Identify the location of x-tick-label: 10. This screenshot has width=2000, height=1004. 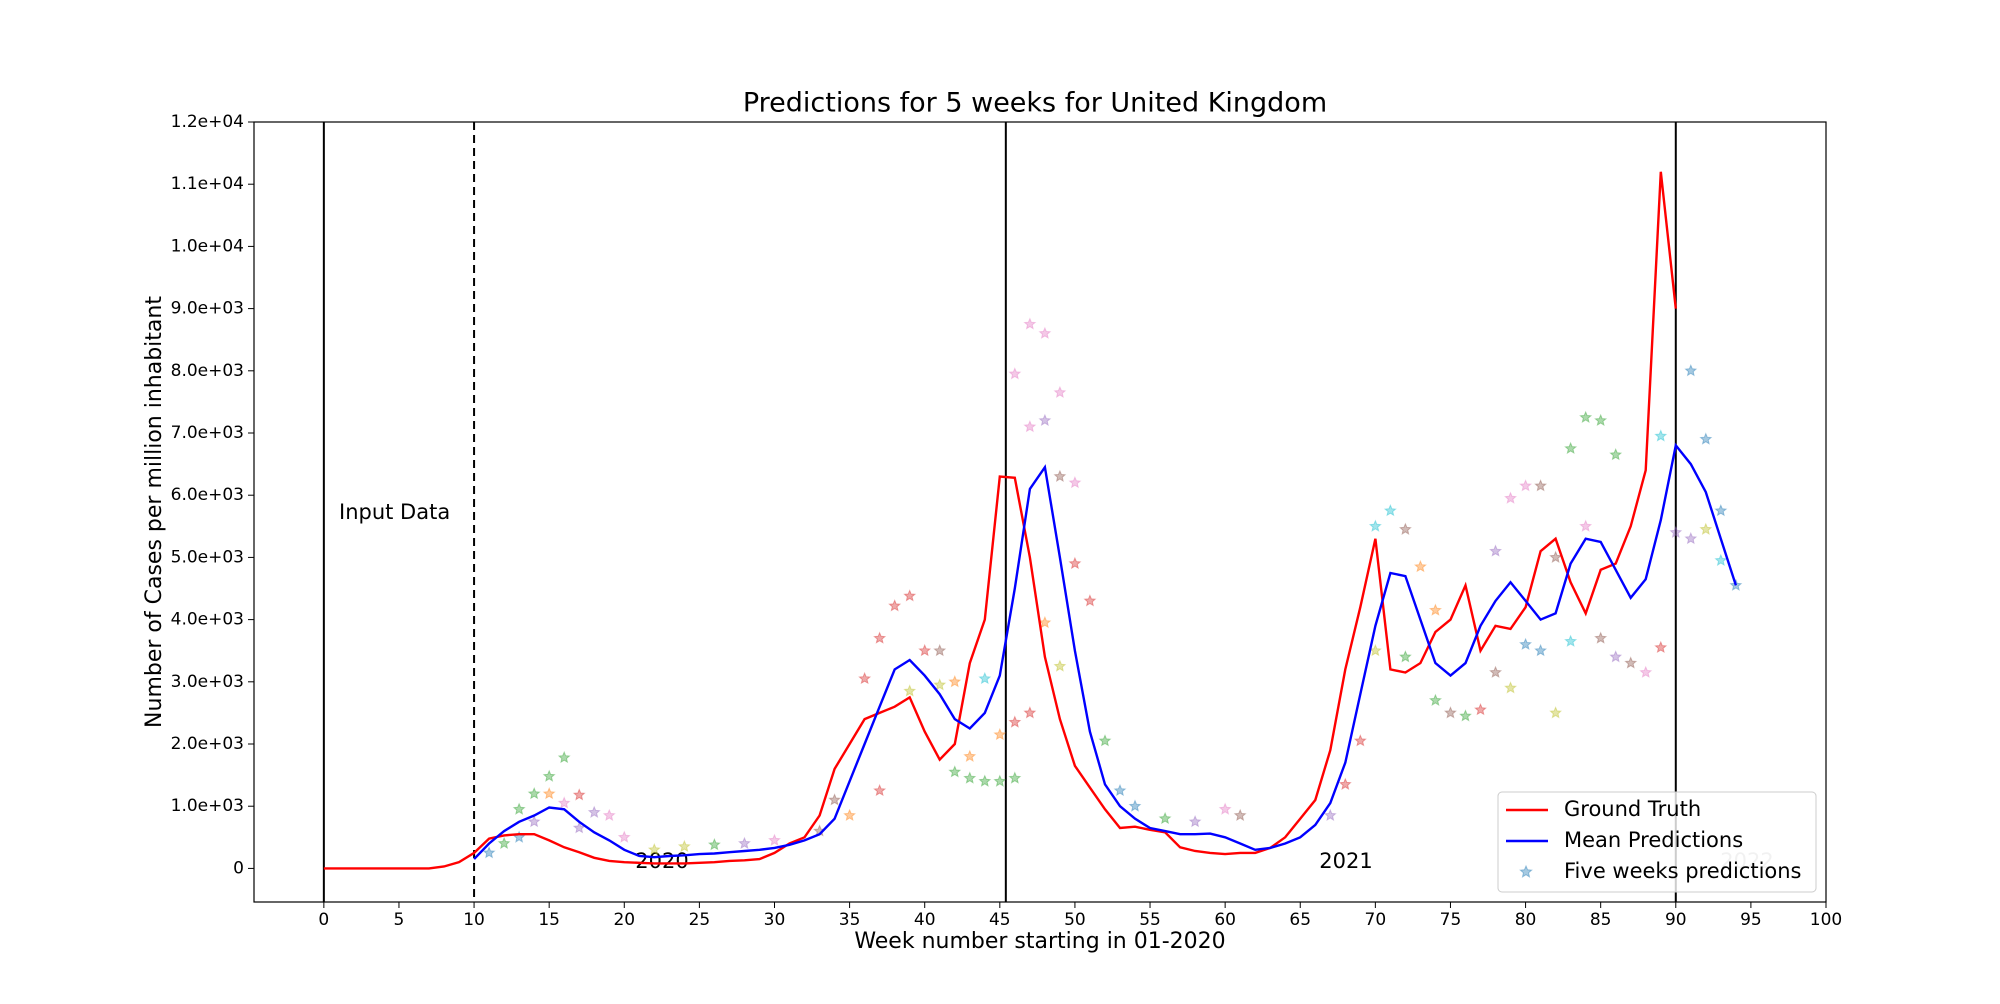
(474, 920).